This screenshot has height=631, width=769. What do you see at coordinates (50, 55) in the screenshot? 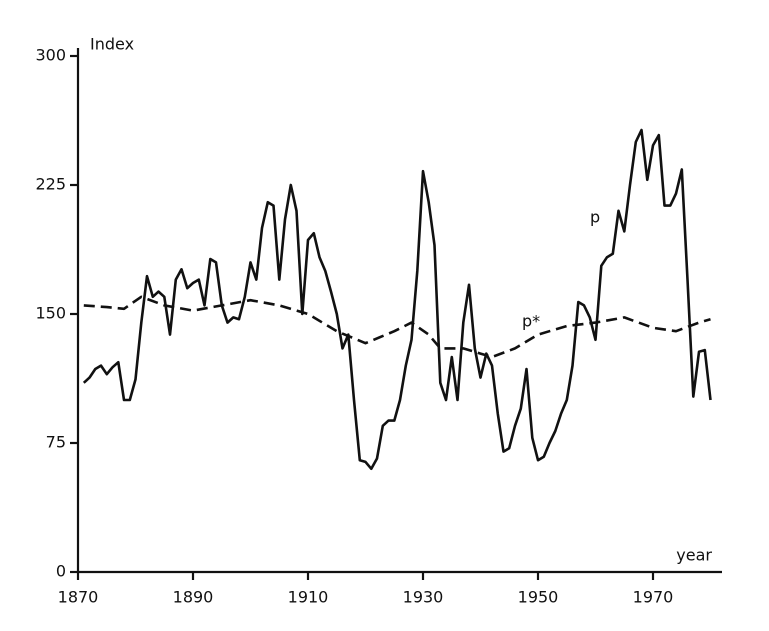
I see `y-tick-label: 300` at bounding box center [50, 55].